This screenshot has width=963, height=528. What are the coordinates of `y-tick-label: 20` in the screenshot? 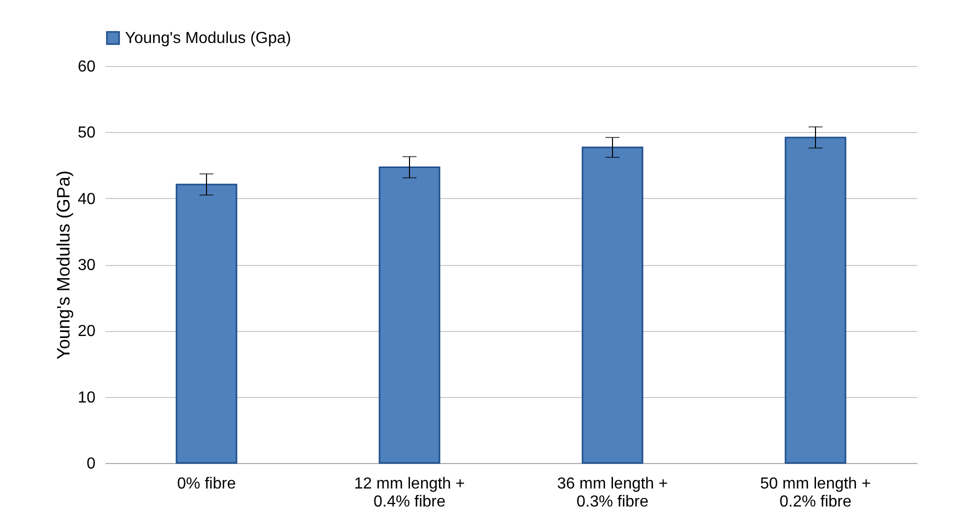 It's located at (87, 331).